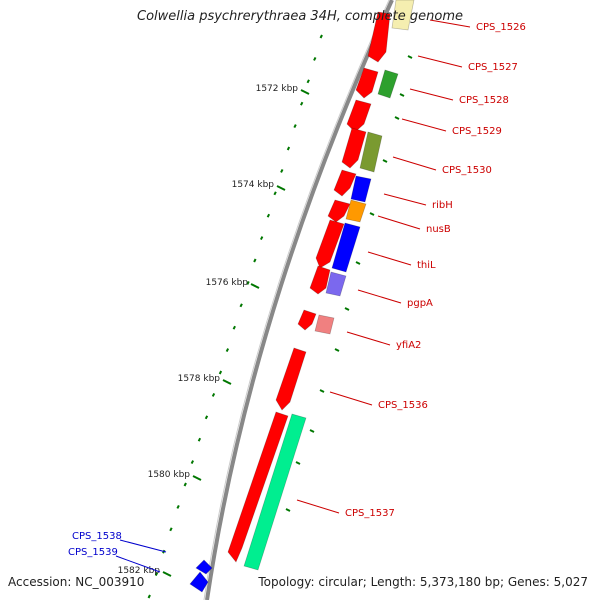 The width and height of the screenshot is (600, 600). I want to click on kbp-label: 1574 kbp, so click(253, 185).